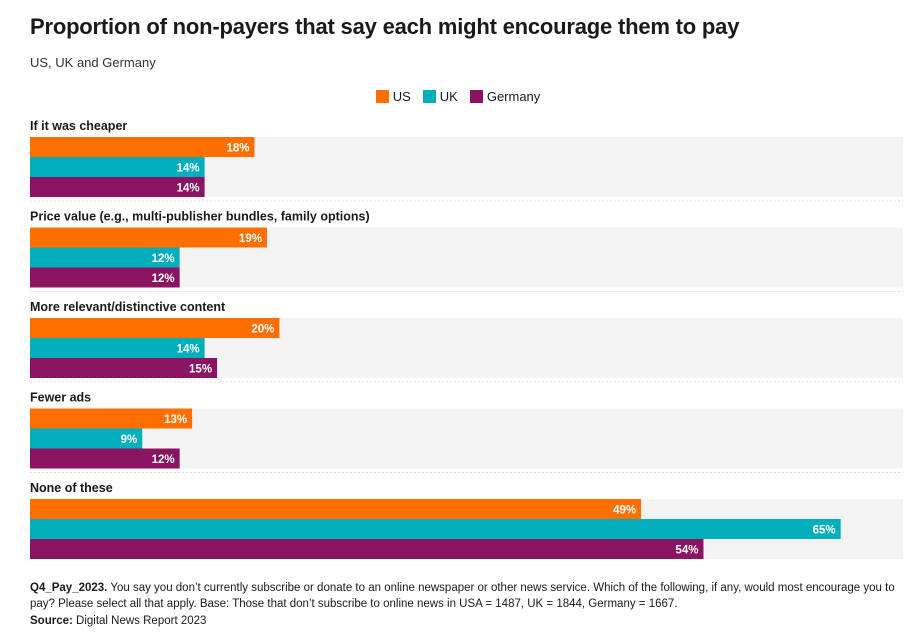  I want to click on legend-item-uk: UK, so click(440, 96).